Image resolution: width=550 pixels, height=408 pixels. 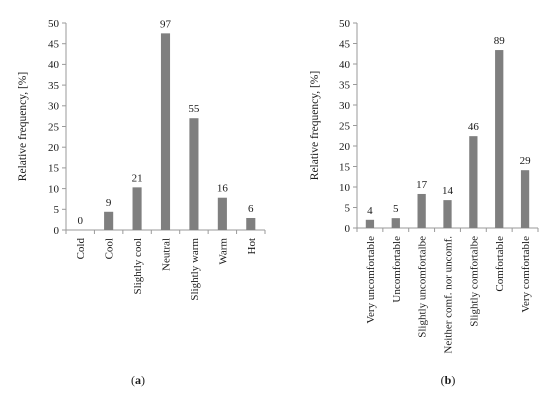 What do you see at coordinates (500, 41) in the screenshot?
I see `data-label: 89` at bounding box center [500, 41].